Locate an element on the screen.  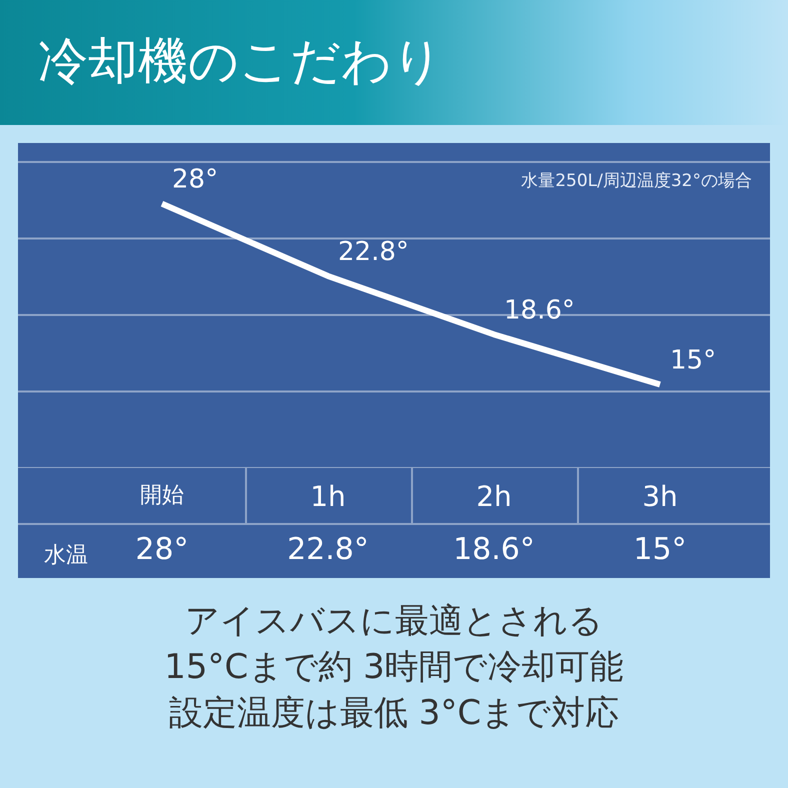
text: 水温 is located at coordinates (66, 556).